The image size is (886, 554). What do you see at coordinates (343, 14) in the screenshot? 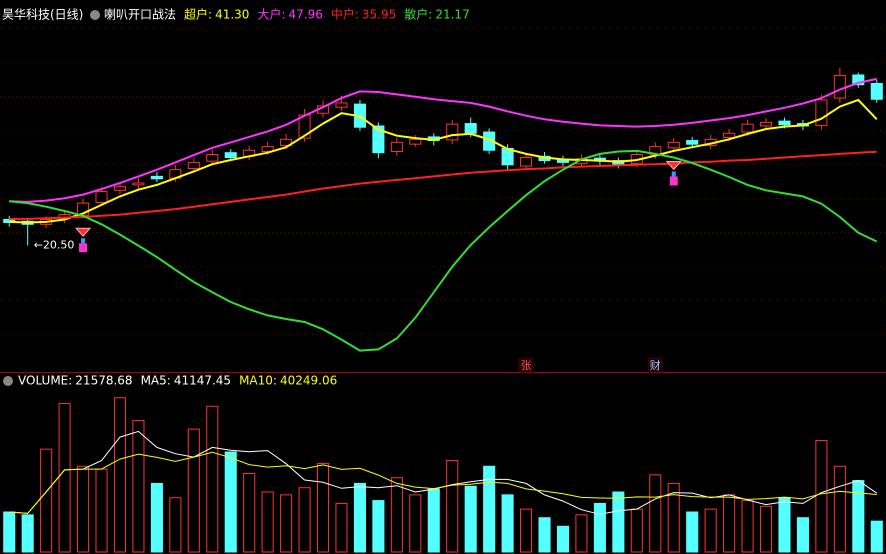
I see `legend-name: 中户` at bounding box center [343, 14].